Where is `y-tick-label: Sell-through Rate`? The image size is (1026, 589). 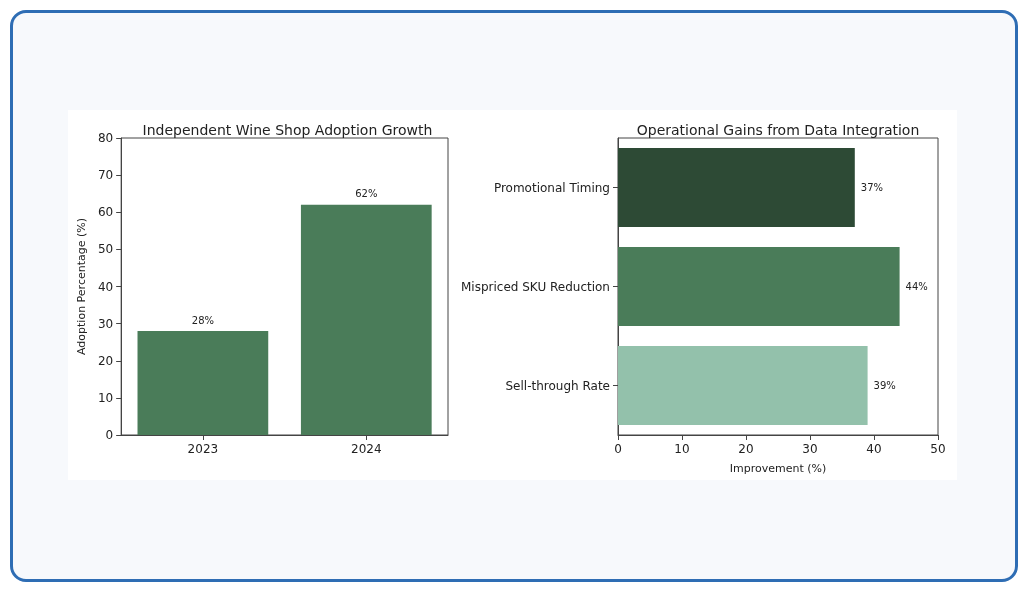 y-tick-label: Sell-through Rate is located at coordinates (557, 385).